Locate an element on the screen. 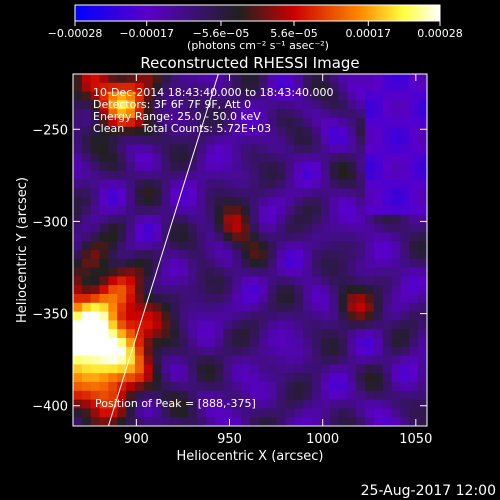 Image resolution: width=500 pixels, height=500 pixels. info-line: Detectors: 3F 6F 7F 9F, Att 0 is located at coordinates (172, 104).